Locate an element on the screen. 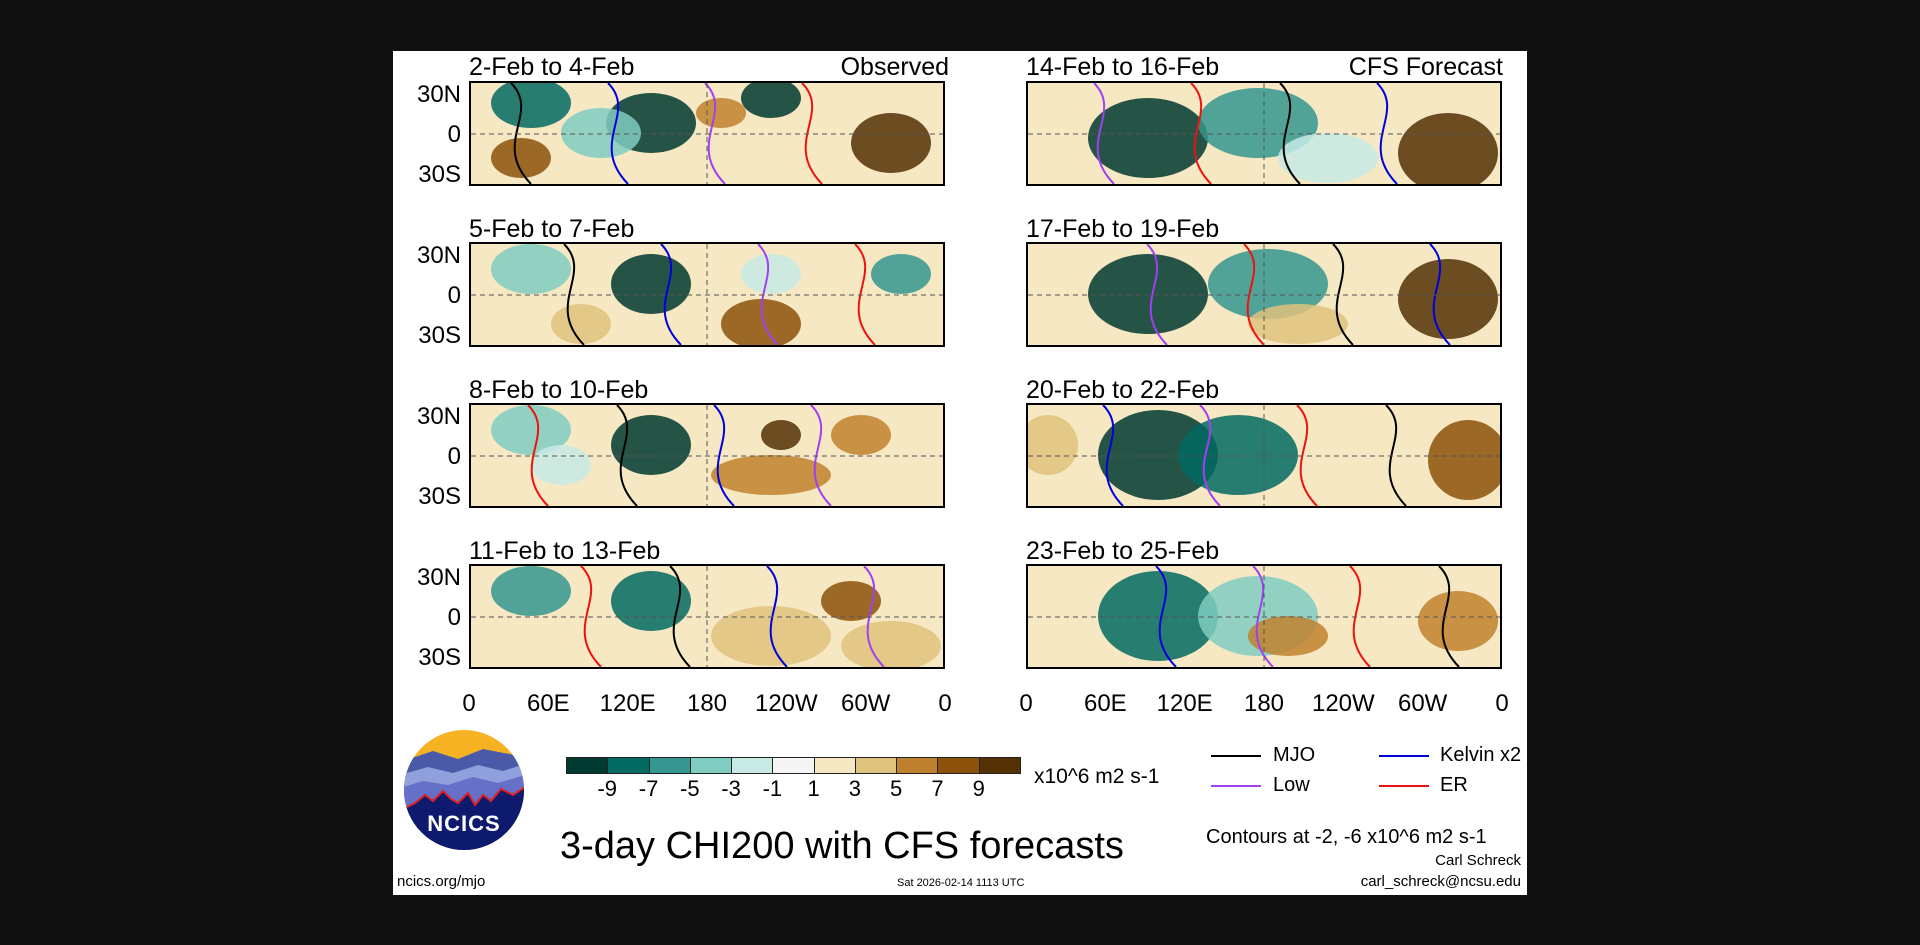 The image size is (1920, 945). email-link: carl_schreck@ncsu.edu is located at coordinates (1440, 881).